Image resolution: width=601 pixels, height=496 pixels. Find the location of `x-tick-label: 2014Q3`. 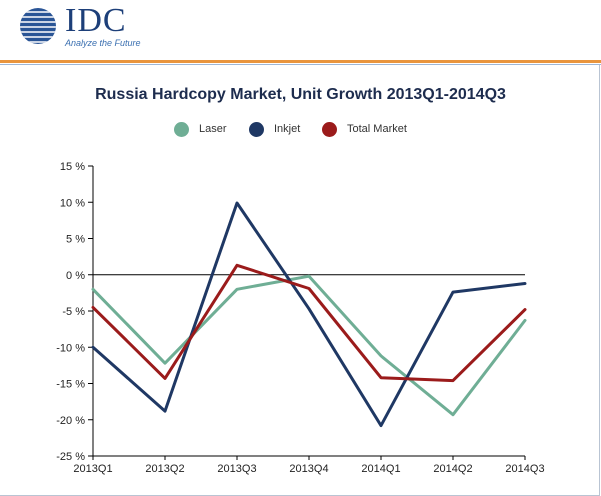

x-tick-label: 2014Q3 is located at coordinates (524, 469).